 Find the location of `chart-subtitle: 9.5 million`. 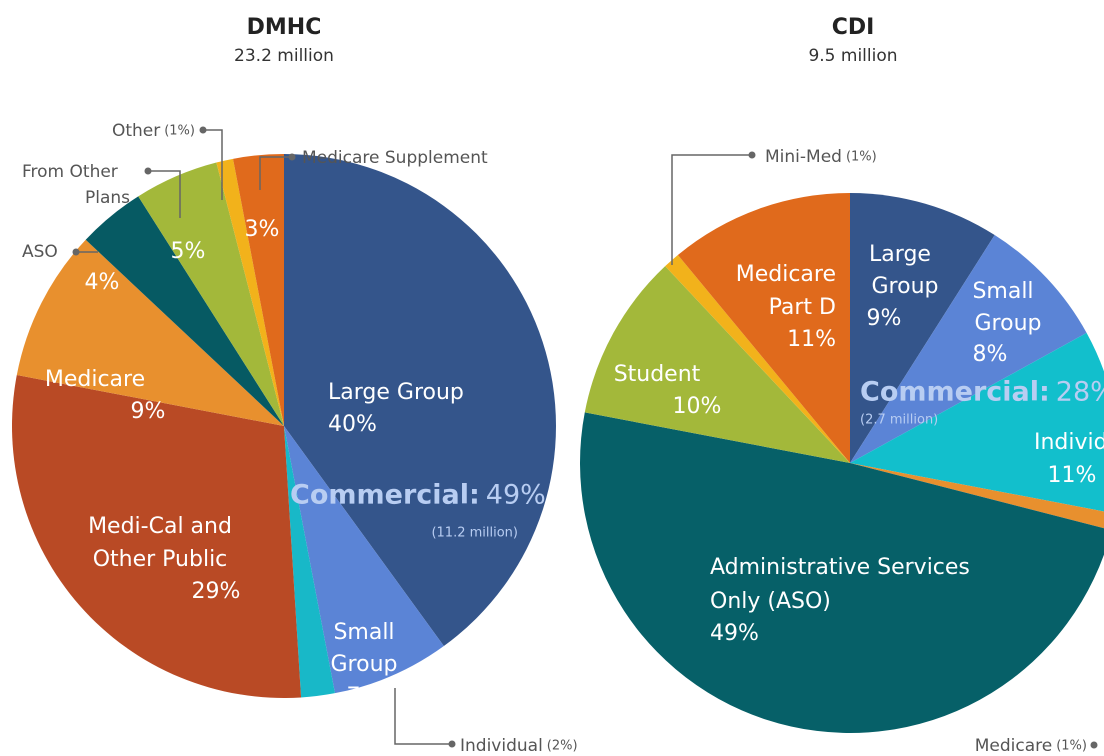

chart-subtitle: 9.5 million is located at coordinates (852, 56).